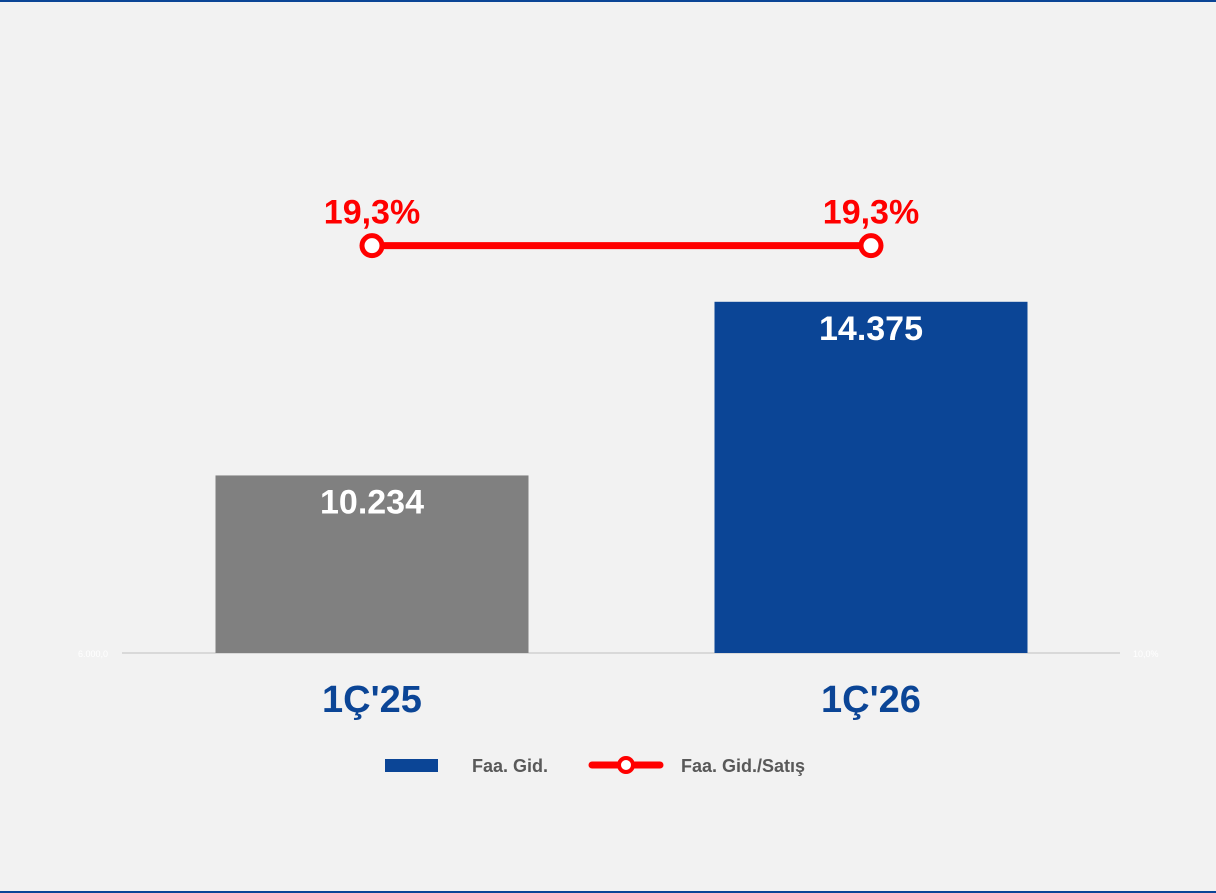 The image size is (1216, 893). Describe the element at coordinates (372, 700) in the screenshot. I see `category-label-1: 1Ç'25` at that location.